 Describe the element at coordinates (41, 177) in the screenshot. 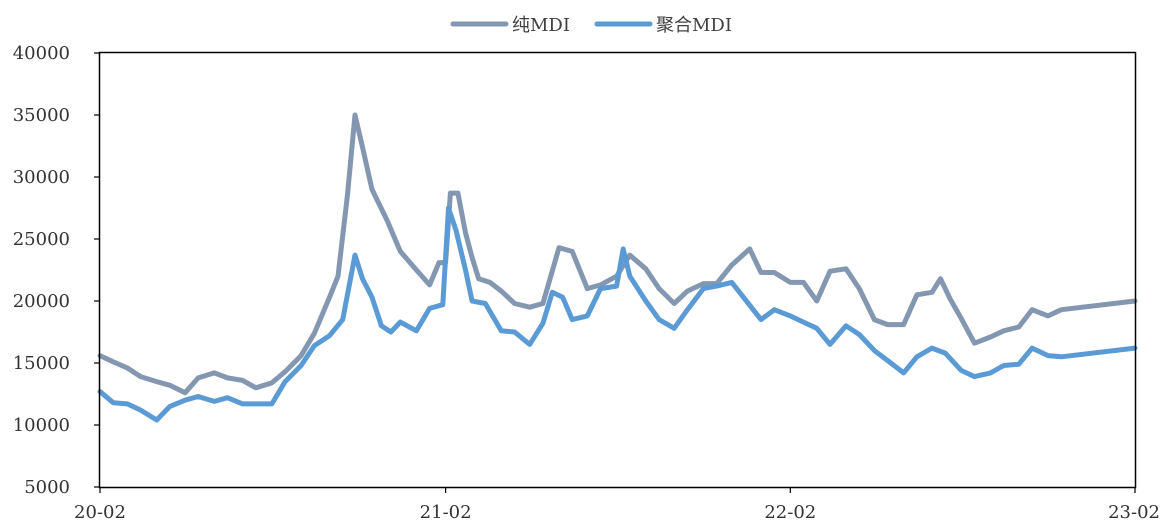

I see `y-tick-label: 30000` at that location.